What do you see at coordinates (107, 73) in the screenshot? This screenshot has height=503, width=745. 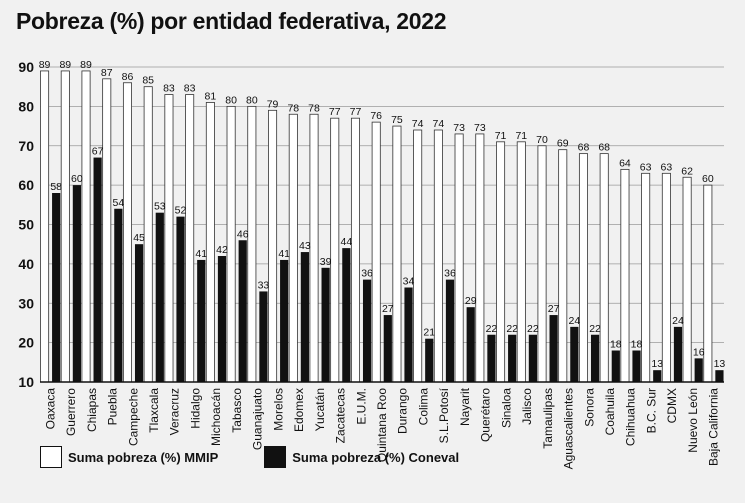 I see `data-label-mmip-3: 87` at bounding box center [107, 73].